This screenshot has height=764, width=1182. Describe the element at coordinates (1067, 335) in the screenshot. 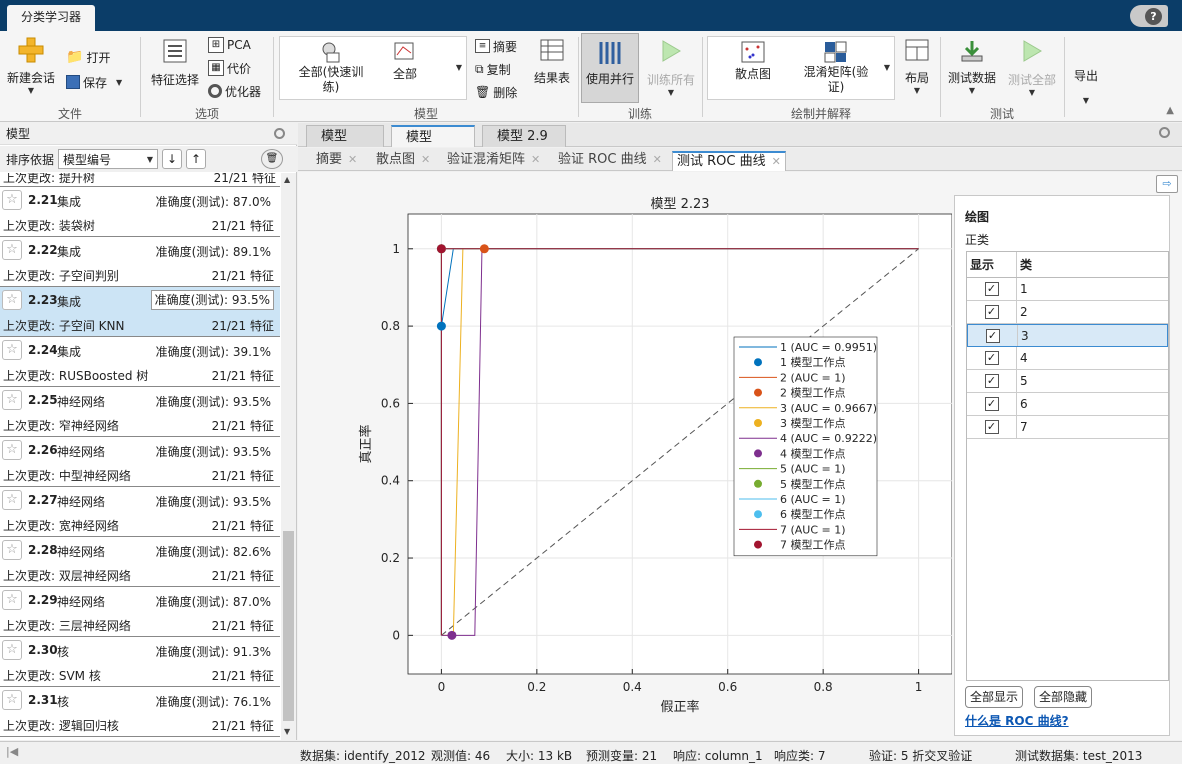

I see `class-row: ✓ 3` at that location.